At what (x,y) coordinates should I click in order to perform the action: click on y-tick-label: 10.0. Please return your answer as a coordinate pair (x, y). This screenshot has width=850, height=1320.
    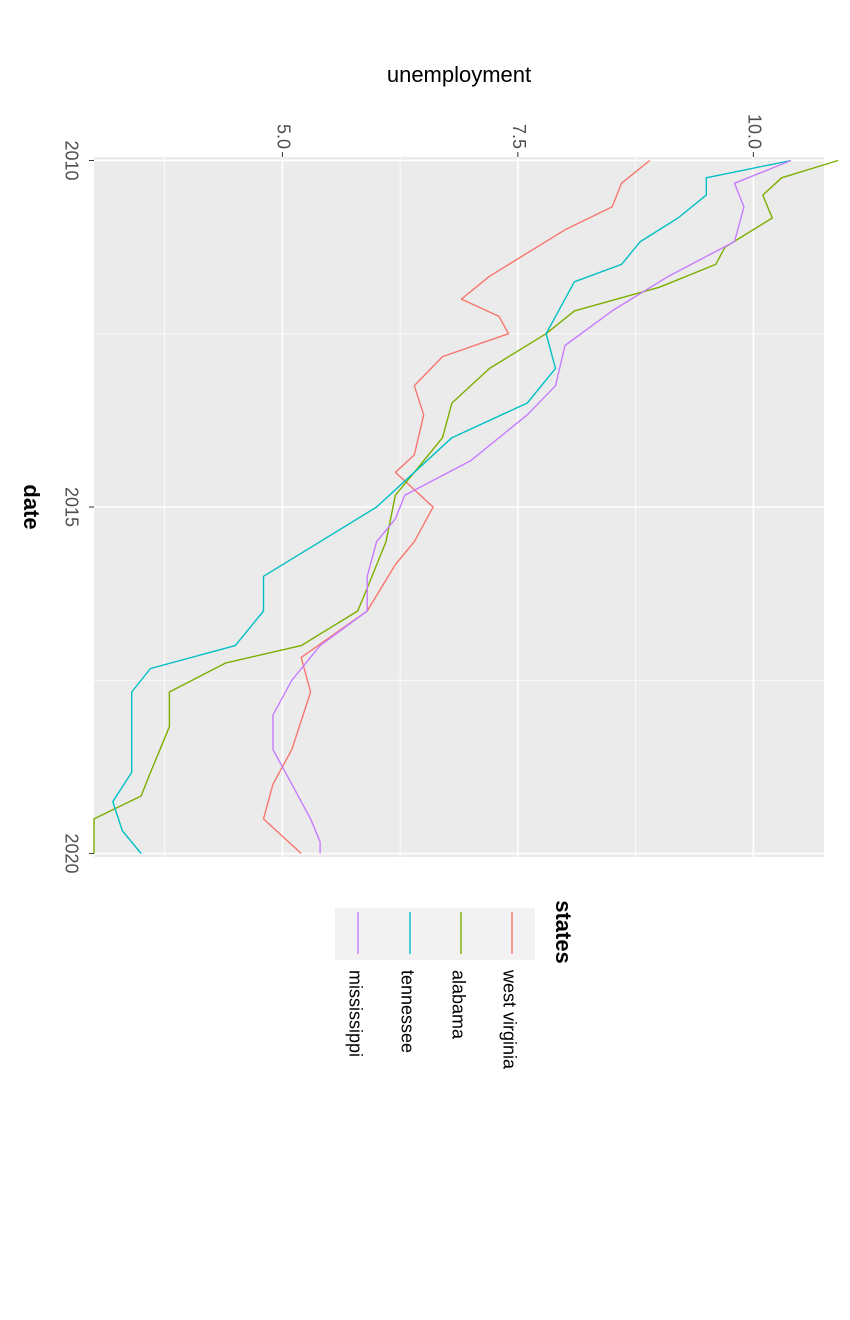
    Looking at the image, I should click on (755, 131).